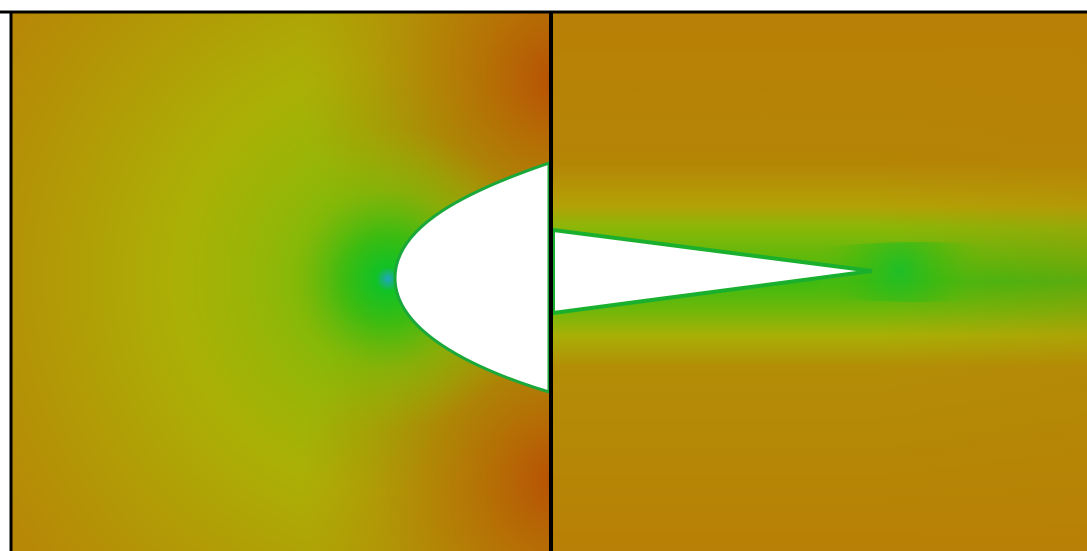 The width and height of the screenshot is (1087, 551). Describe the element at coordinates (713, 271) in the screenshot. I see `airfoil-trailing-edge-shape` at that location.